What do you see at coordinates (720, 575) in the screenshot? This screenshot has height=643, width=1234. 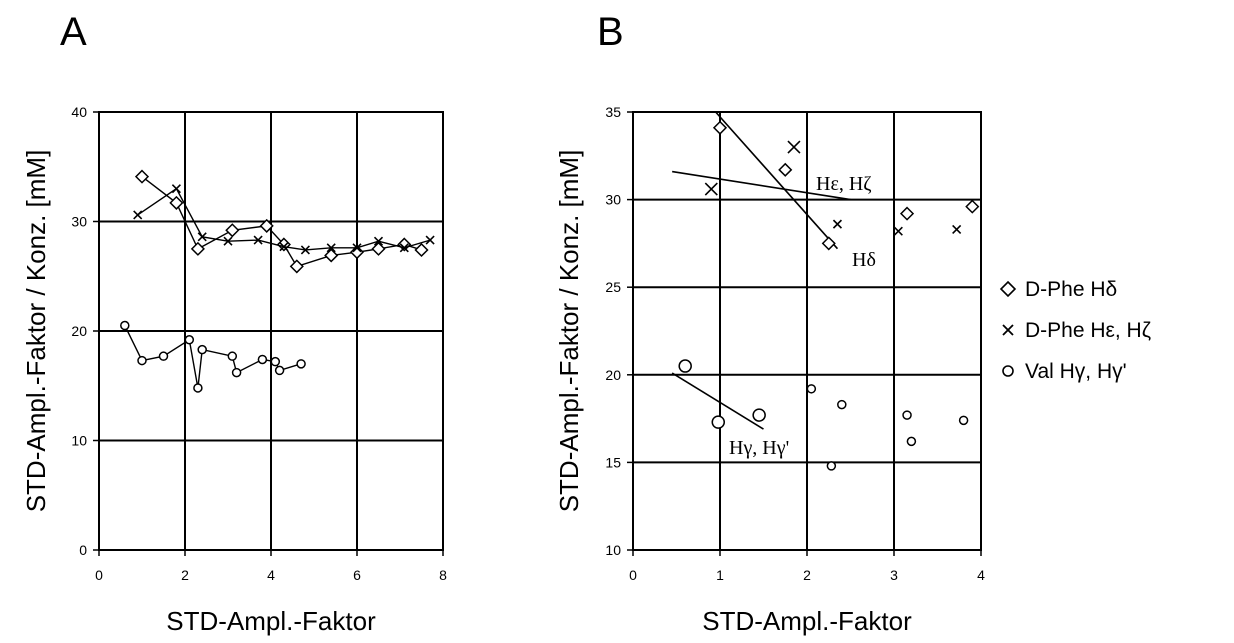 I see `x-tick-label: 1` at bounding box center [720, 575].